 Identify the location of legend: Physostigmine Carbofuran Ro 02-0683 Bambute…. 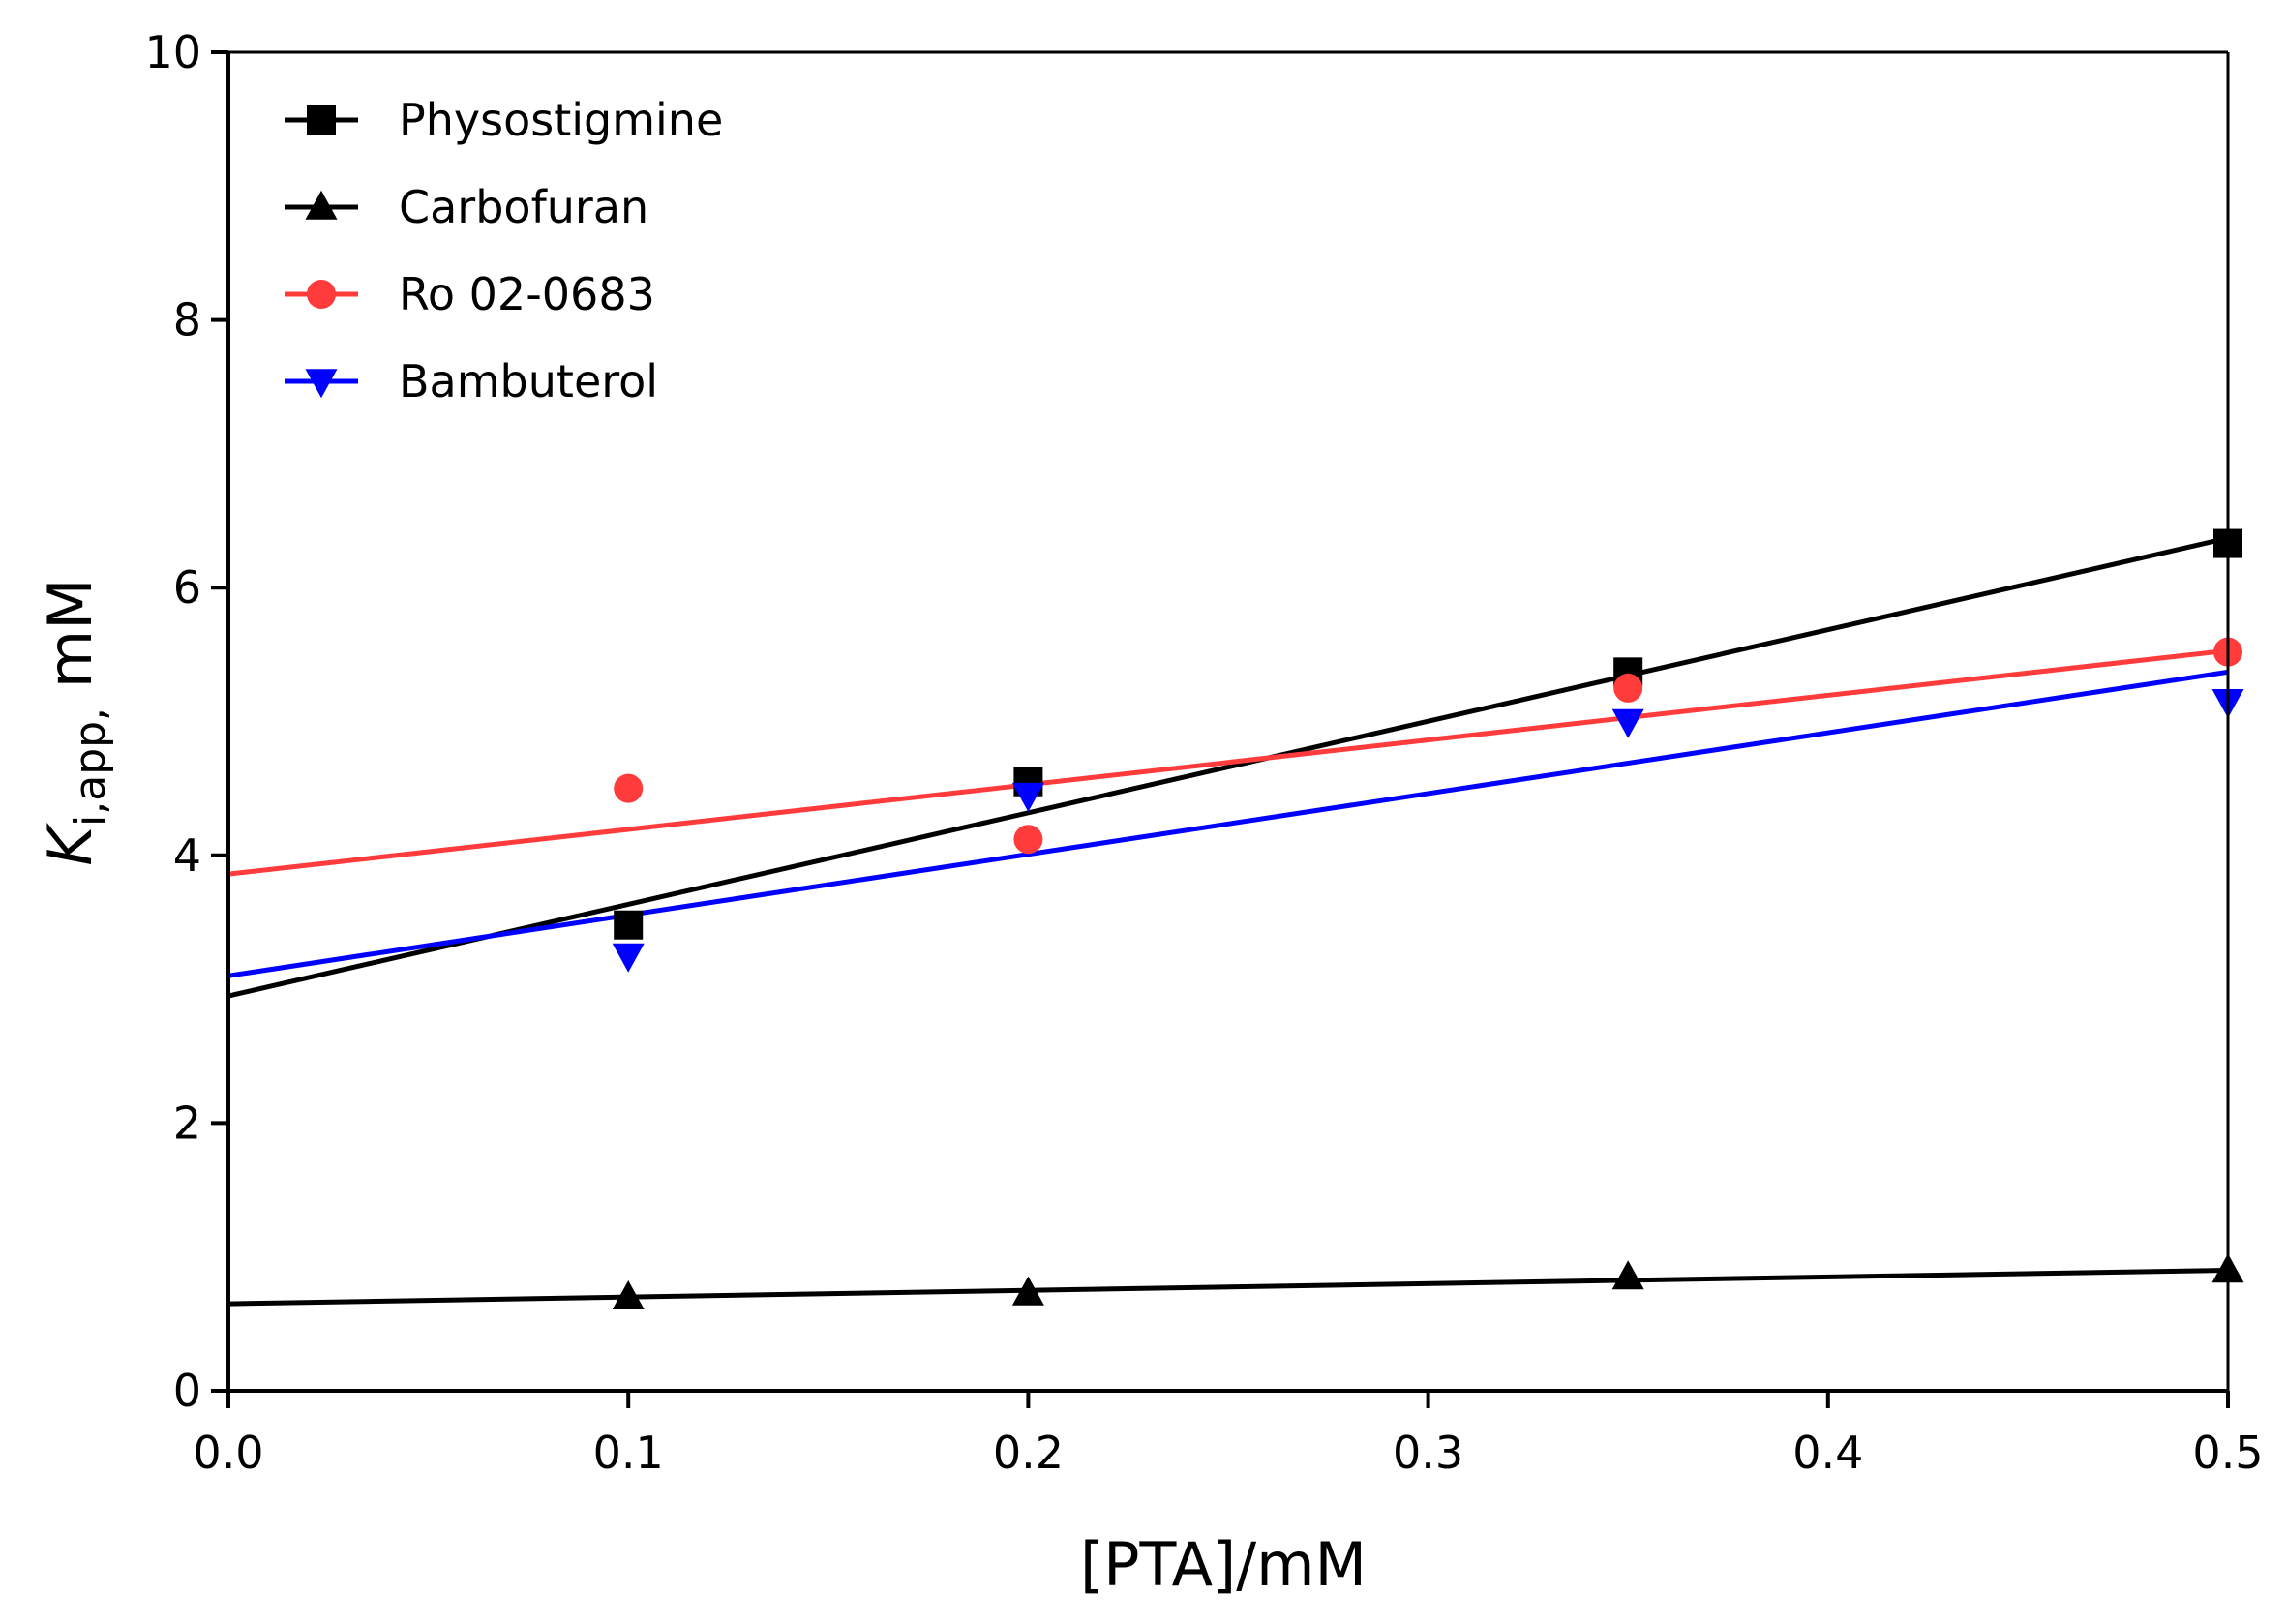
(504, 251).